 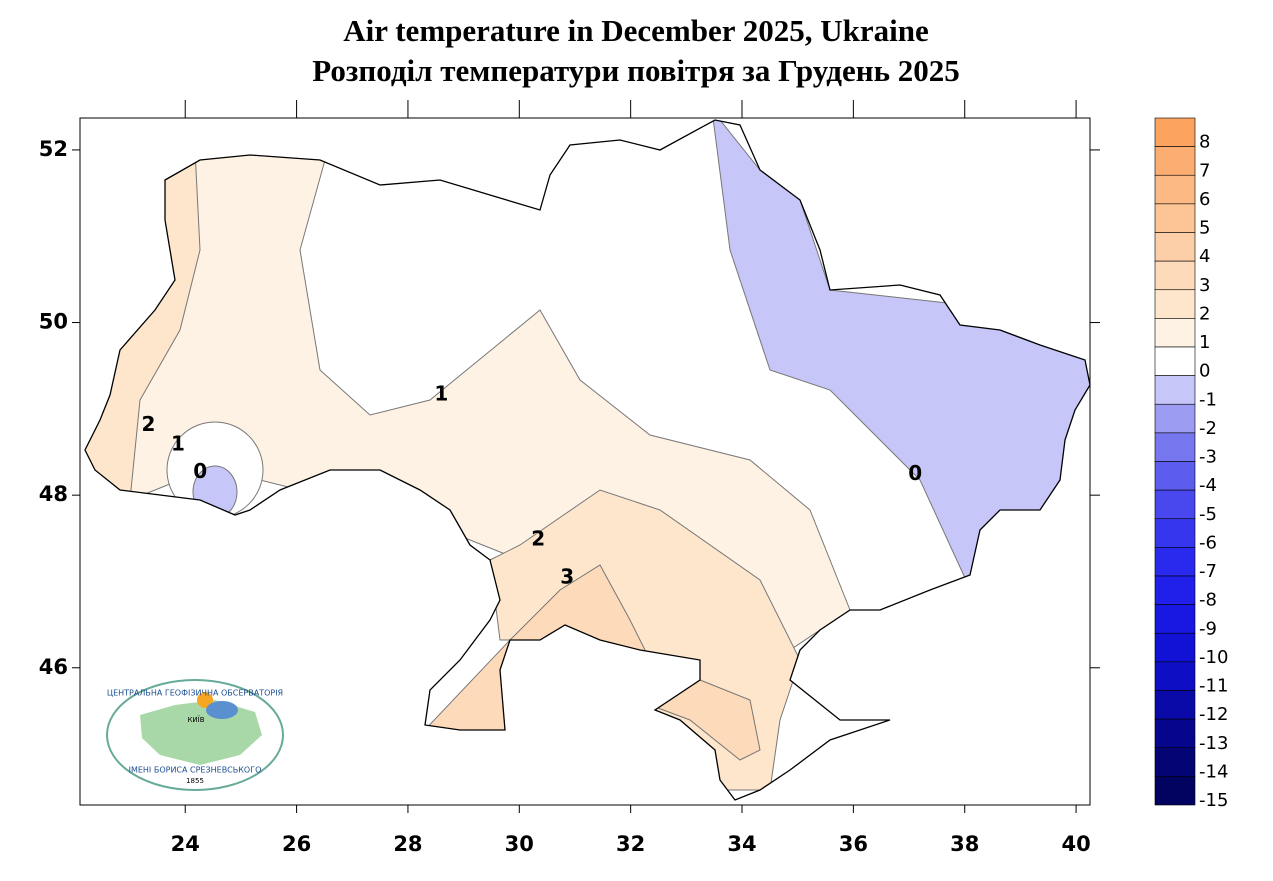 What do you see at coordinates (1213, 771) in the screenshot?
I see `colorbar-label: -14` at bounding box center [1213, 771].